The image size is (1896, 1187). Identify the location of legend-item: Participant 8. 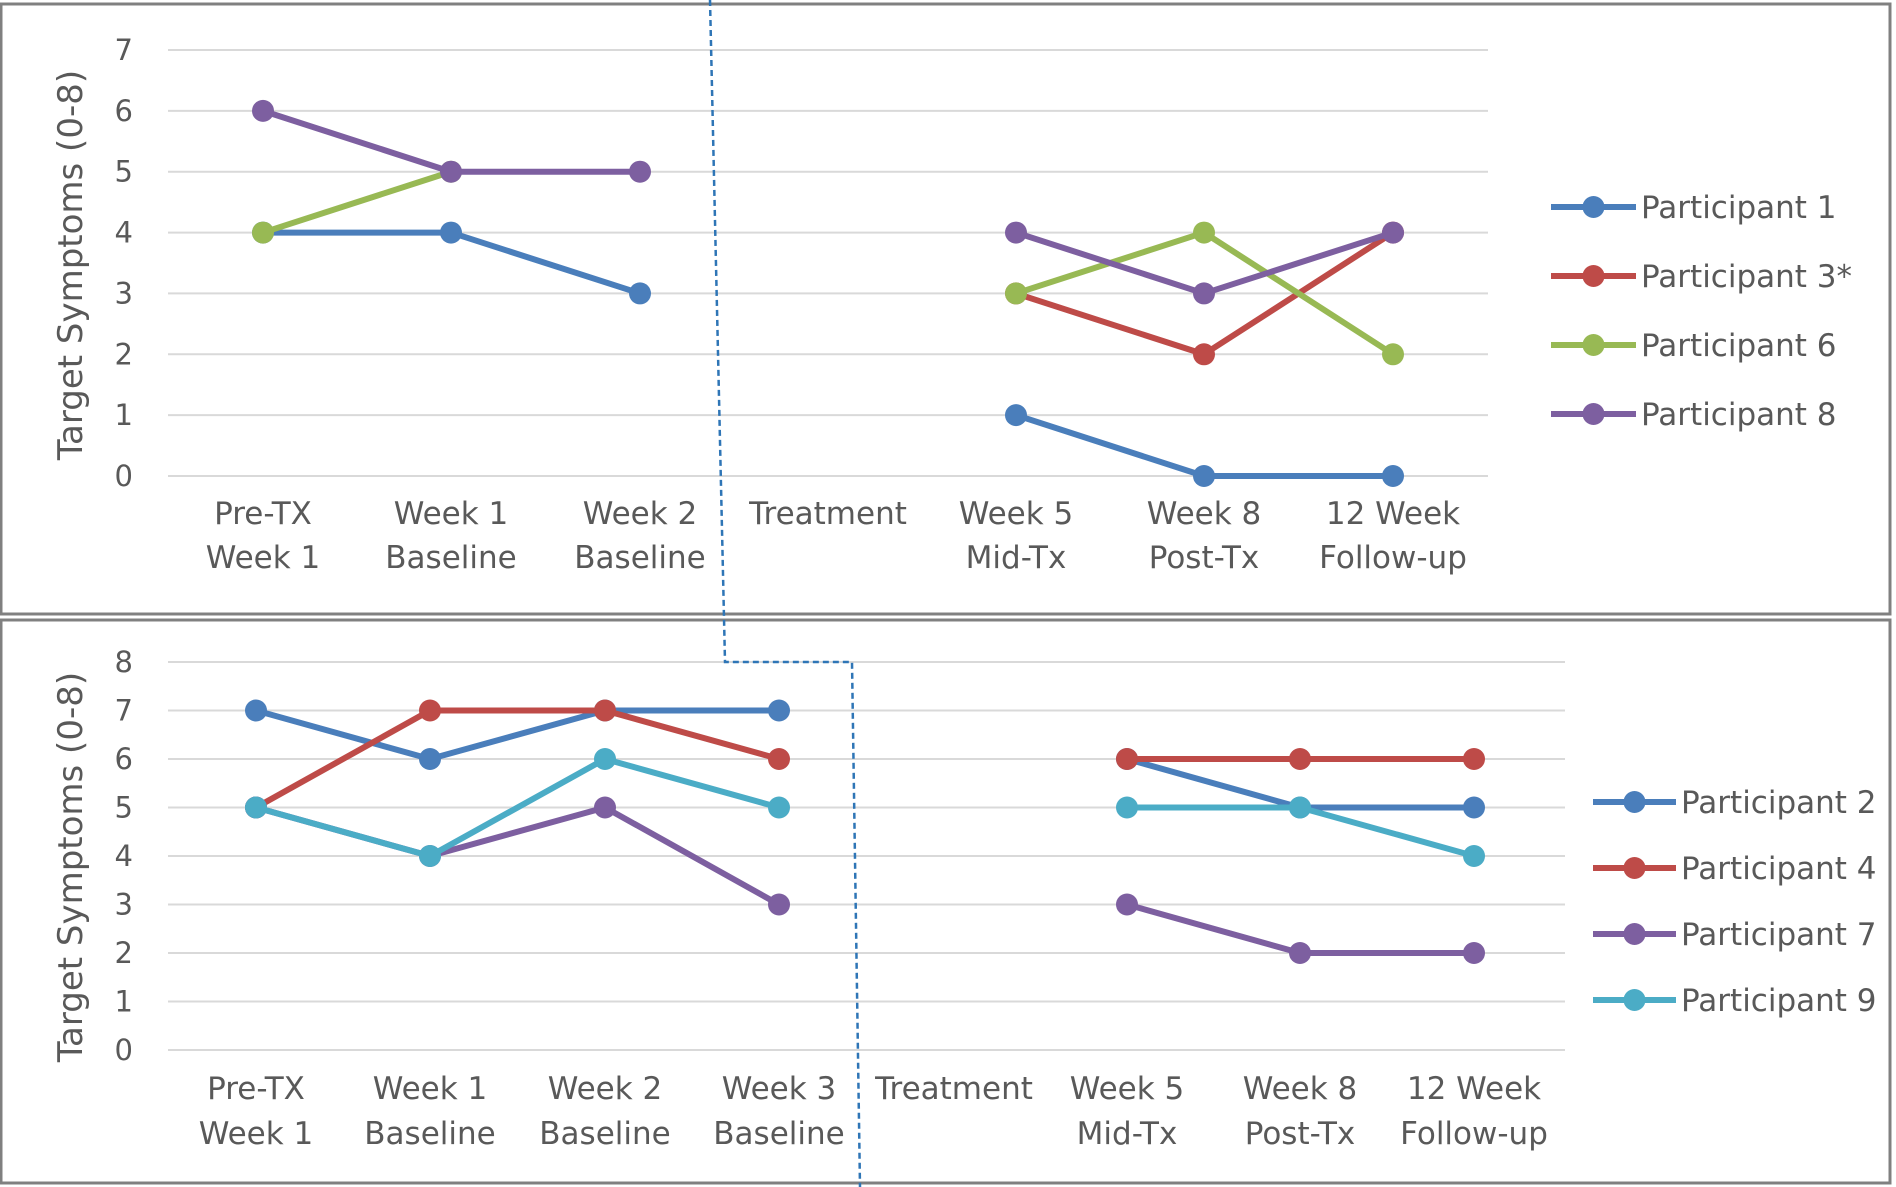
(1694, 415).